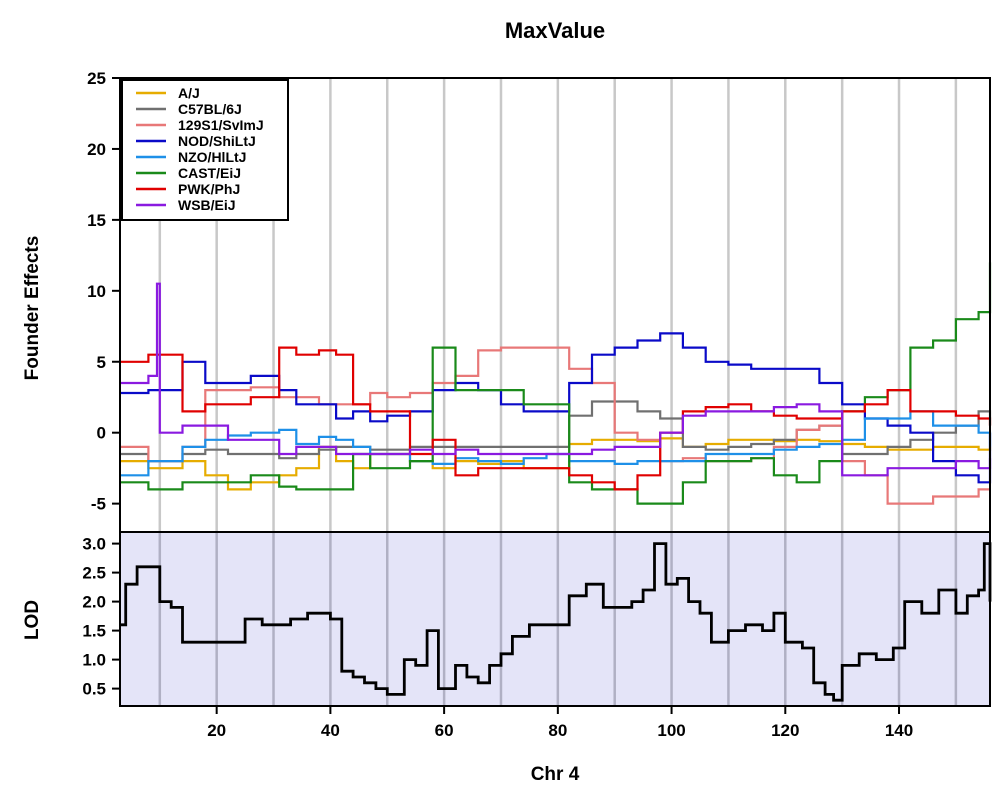  Describe the element at coordinates (785, 730) in the screenshot. I see `x-tick-label: 120` at that location.